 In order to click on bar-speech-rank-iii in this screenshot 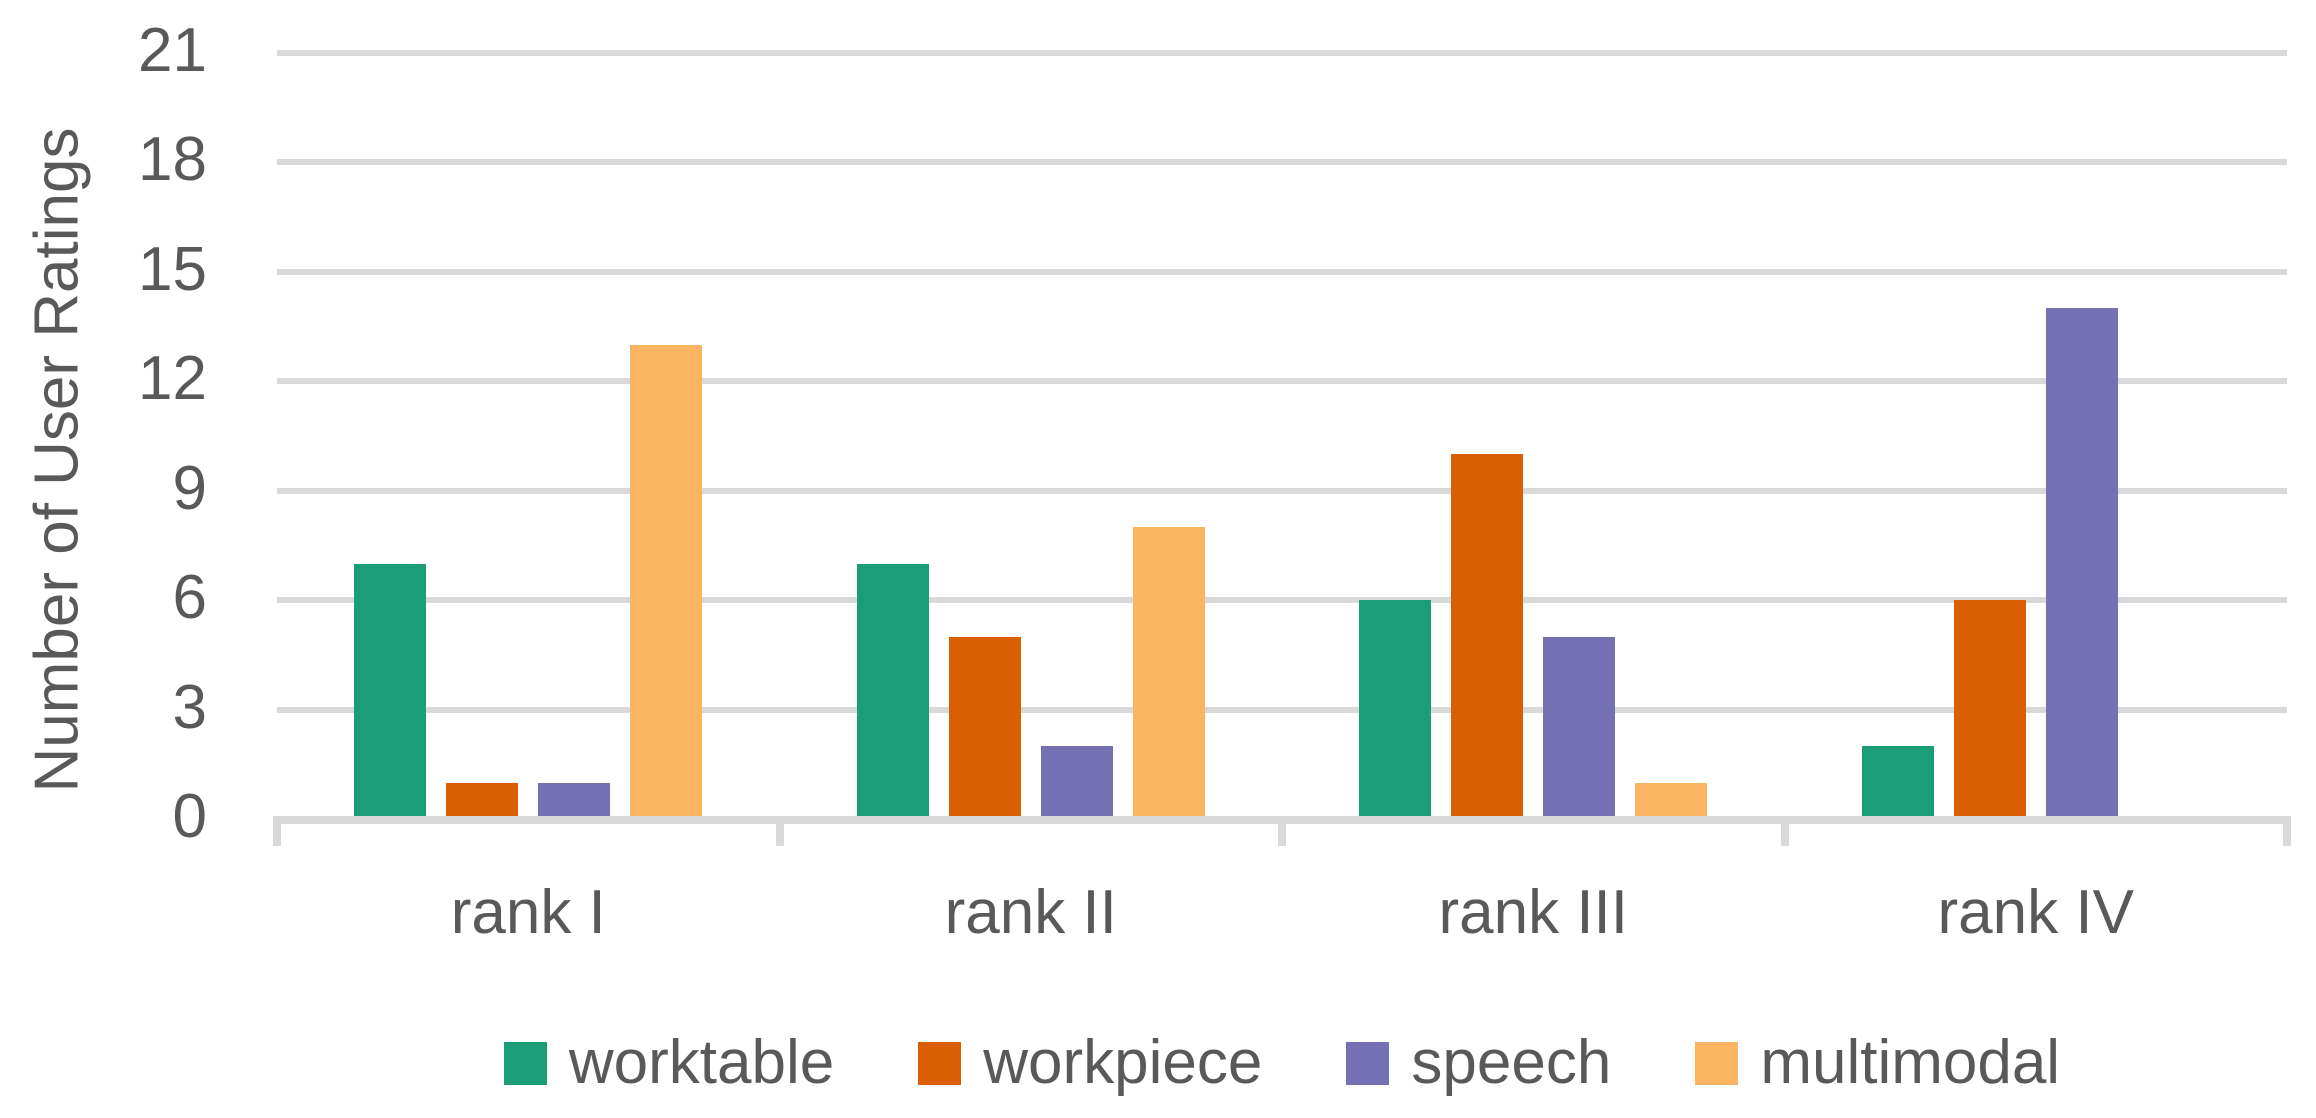, I will do `click(1579, 726)`.